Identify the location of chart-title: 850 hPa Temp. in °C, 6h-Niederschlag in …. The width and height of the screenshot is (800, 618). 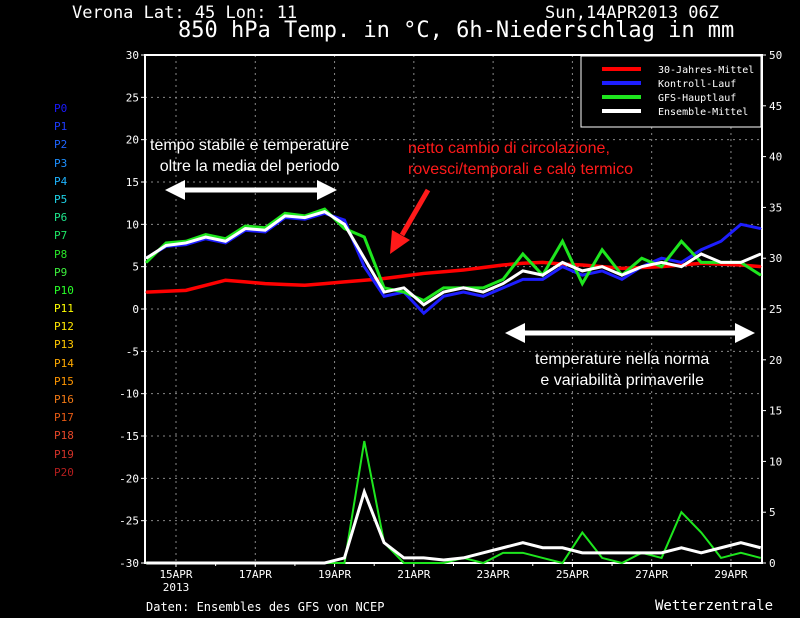
(456, 30).